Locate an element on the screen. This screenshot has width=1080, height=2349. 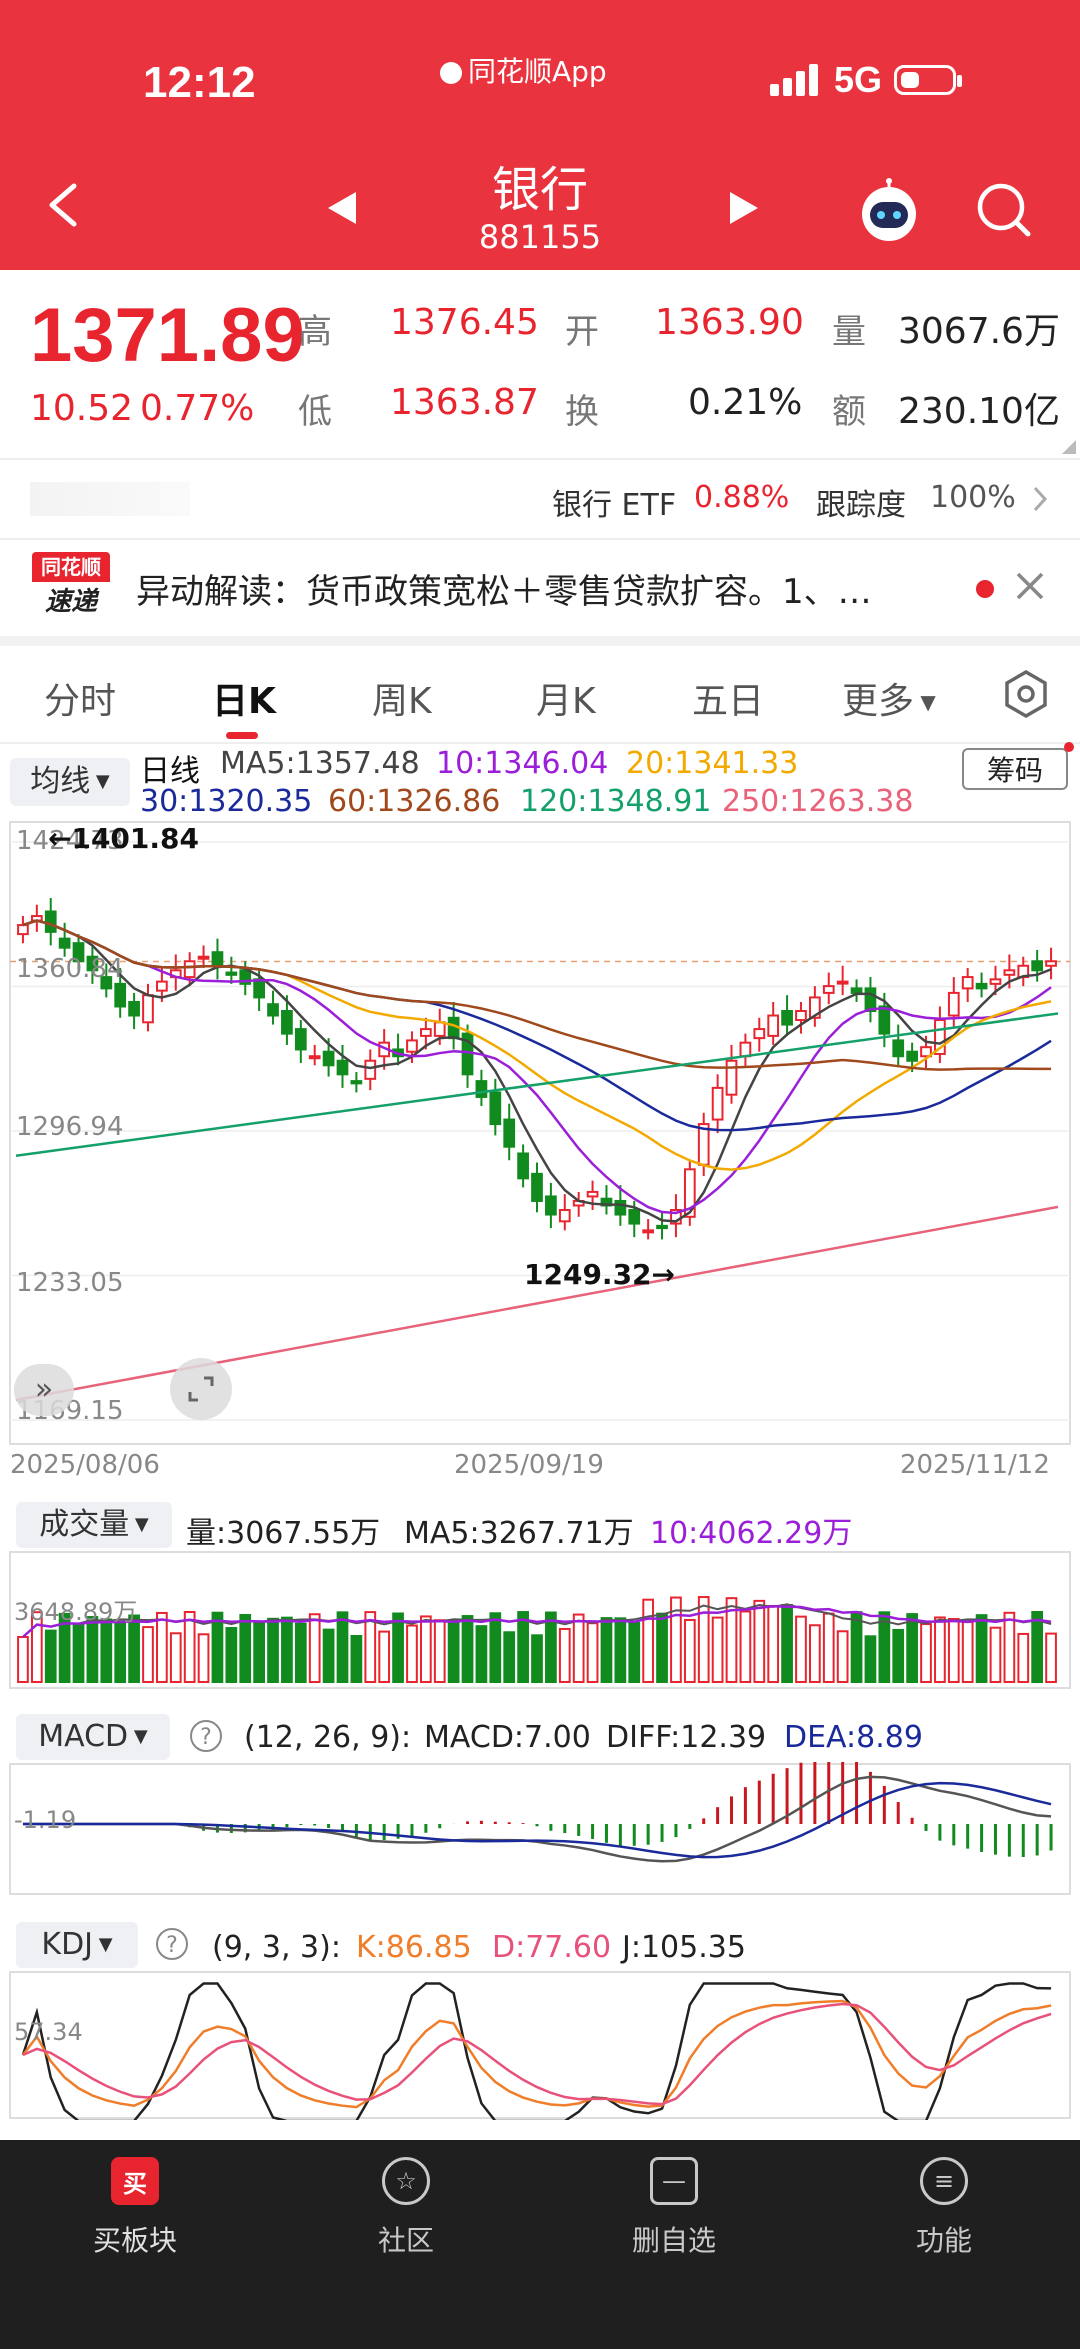
kdj-chart is located at coordinates (540, 2045).